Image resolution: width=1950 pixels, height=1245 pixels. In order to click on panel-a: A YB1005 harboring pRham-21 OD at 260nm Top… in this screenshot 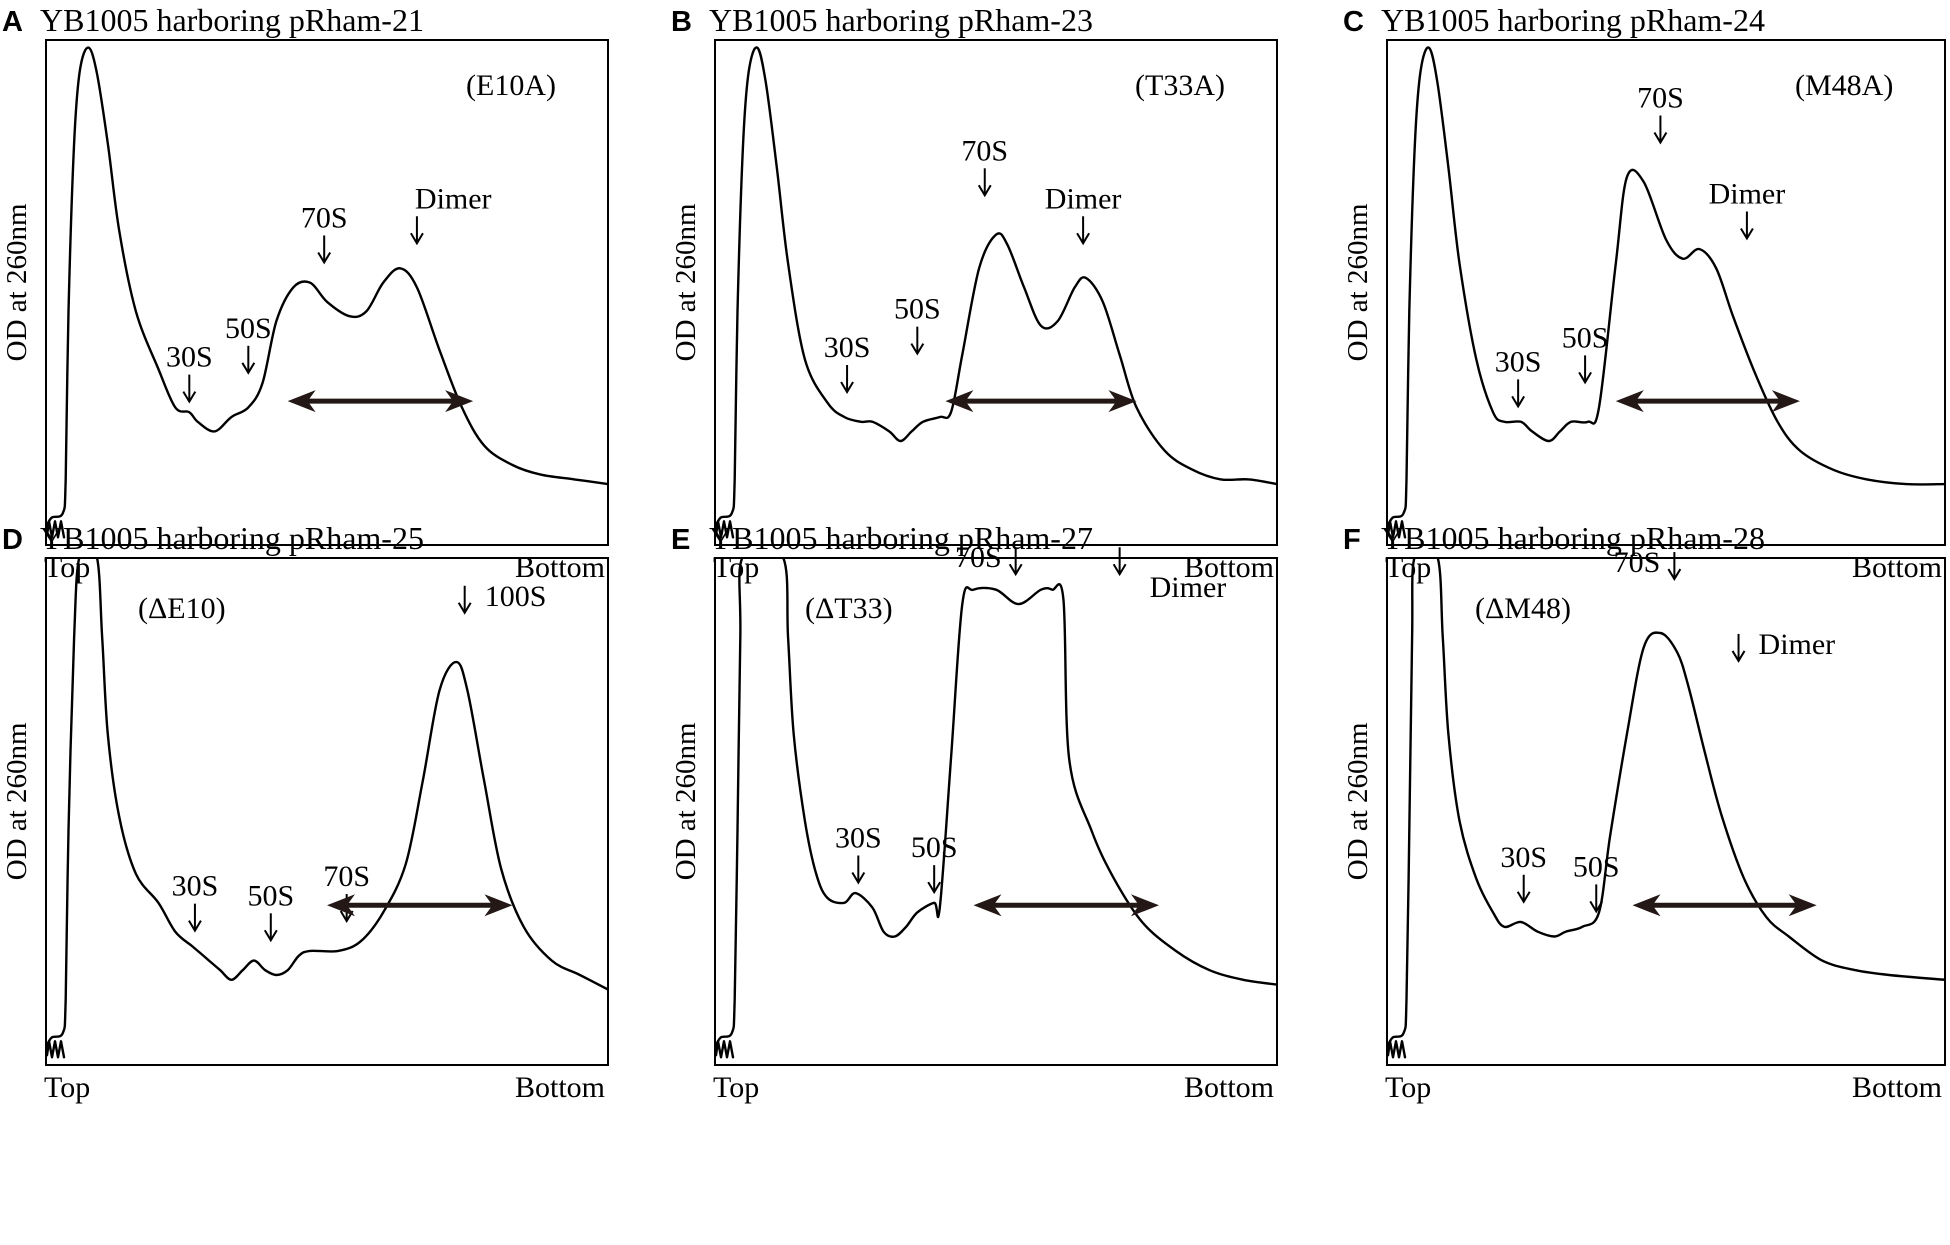, I will do `click(305, 293)`.